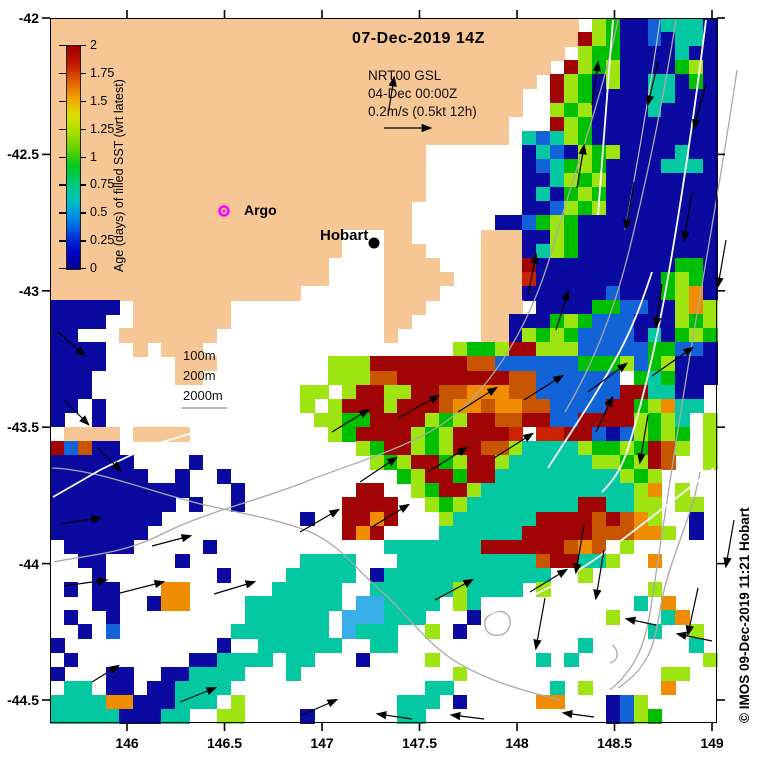 This screenshot has width=759, height=760. What do you see at coordinates (517, 743) in the screenshot?
I see `x-tick-label: 148` at bounding box center [517, 743].